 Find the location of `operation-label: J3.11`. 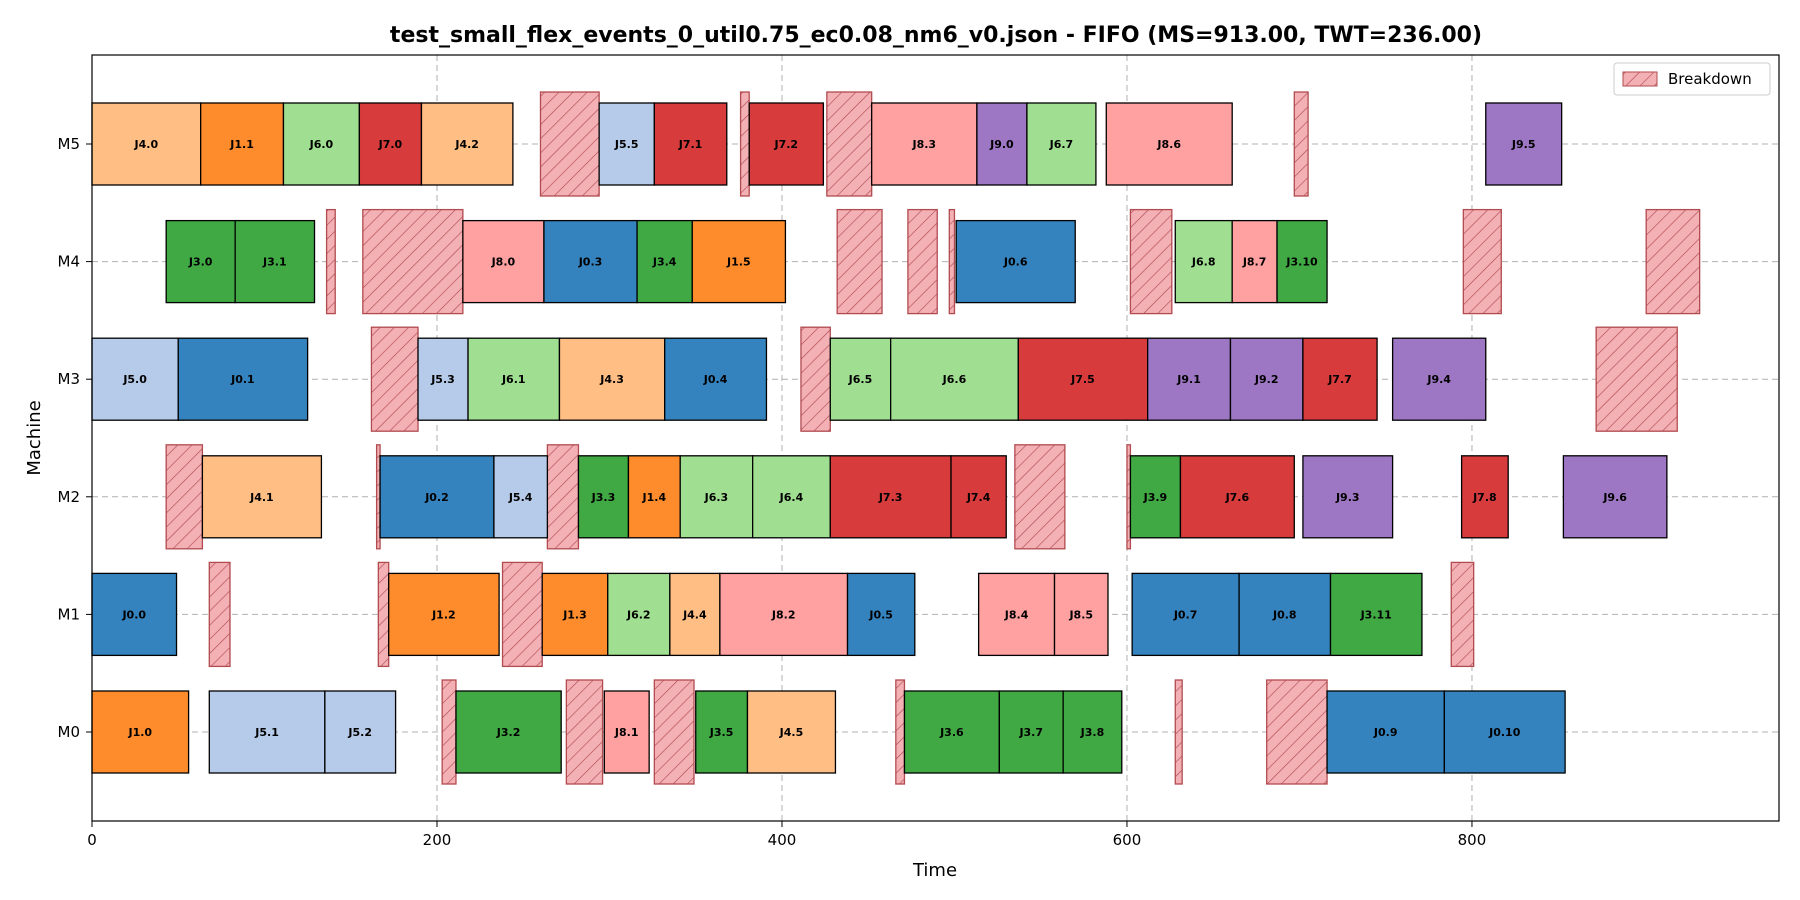

operation-label: J3.11 is located at coordinates (1376, 614).